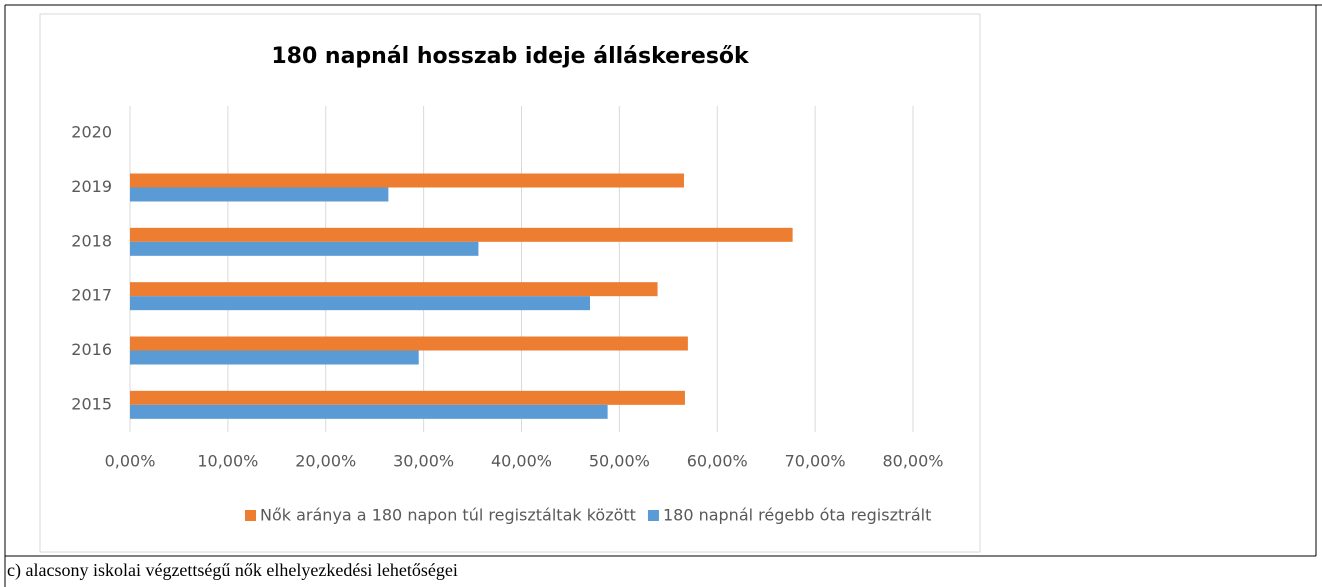 Image resolution: width=1322 pixels, height=587 pixels. I want to click on x-tick-label: 70,00%, so click(815, 461).